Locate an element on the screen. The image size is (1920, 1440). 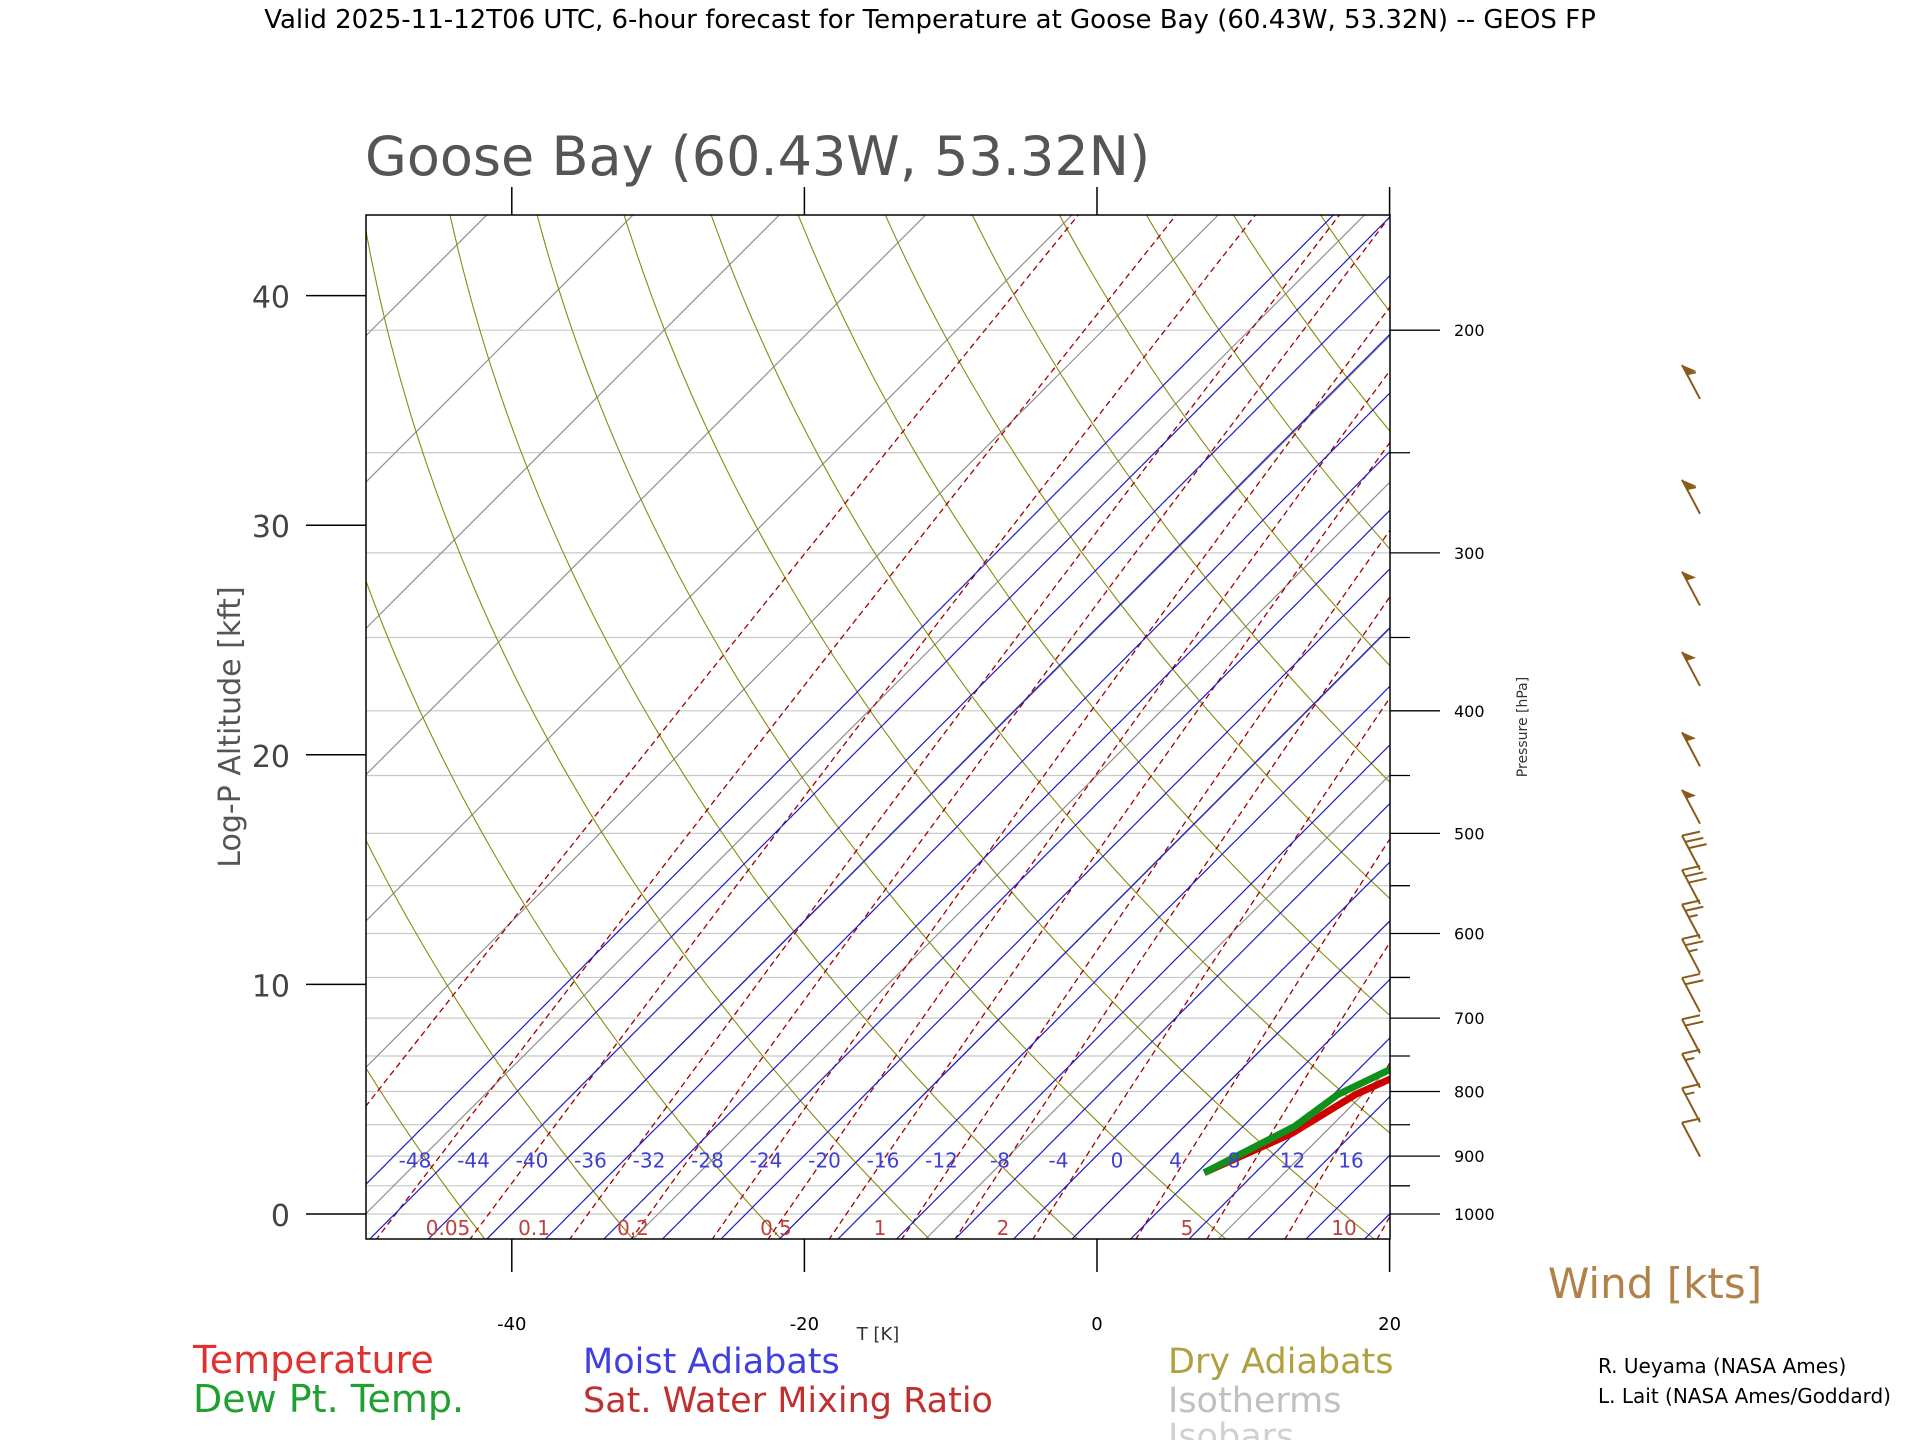
moist-adiabat-label: 12 is located at coordinates (1292, 1161).